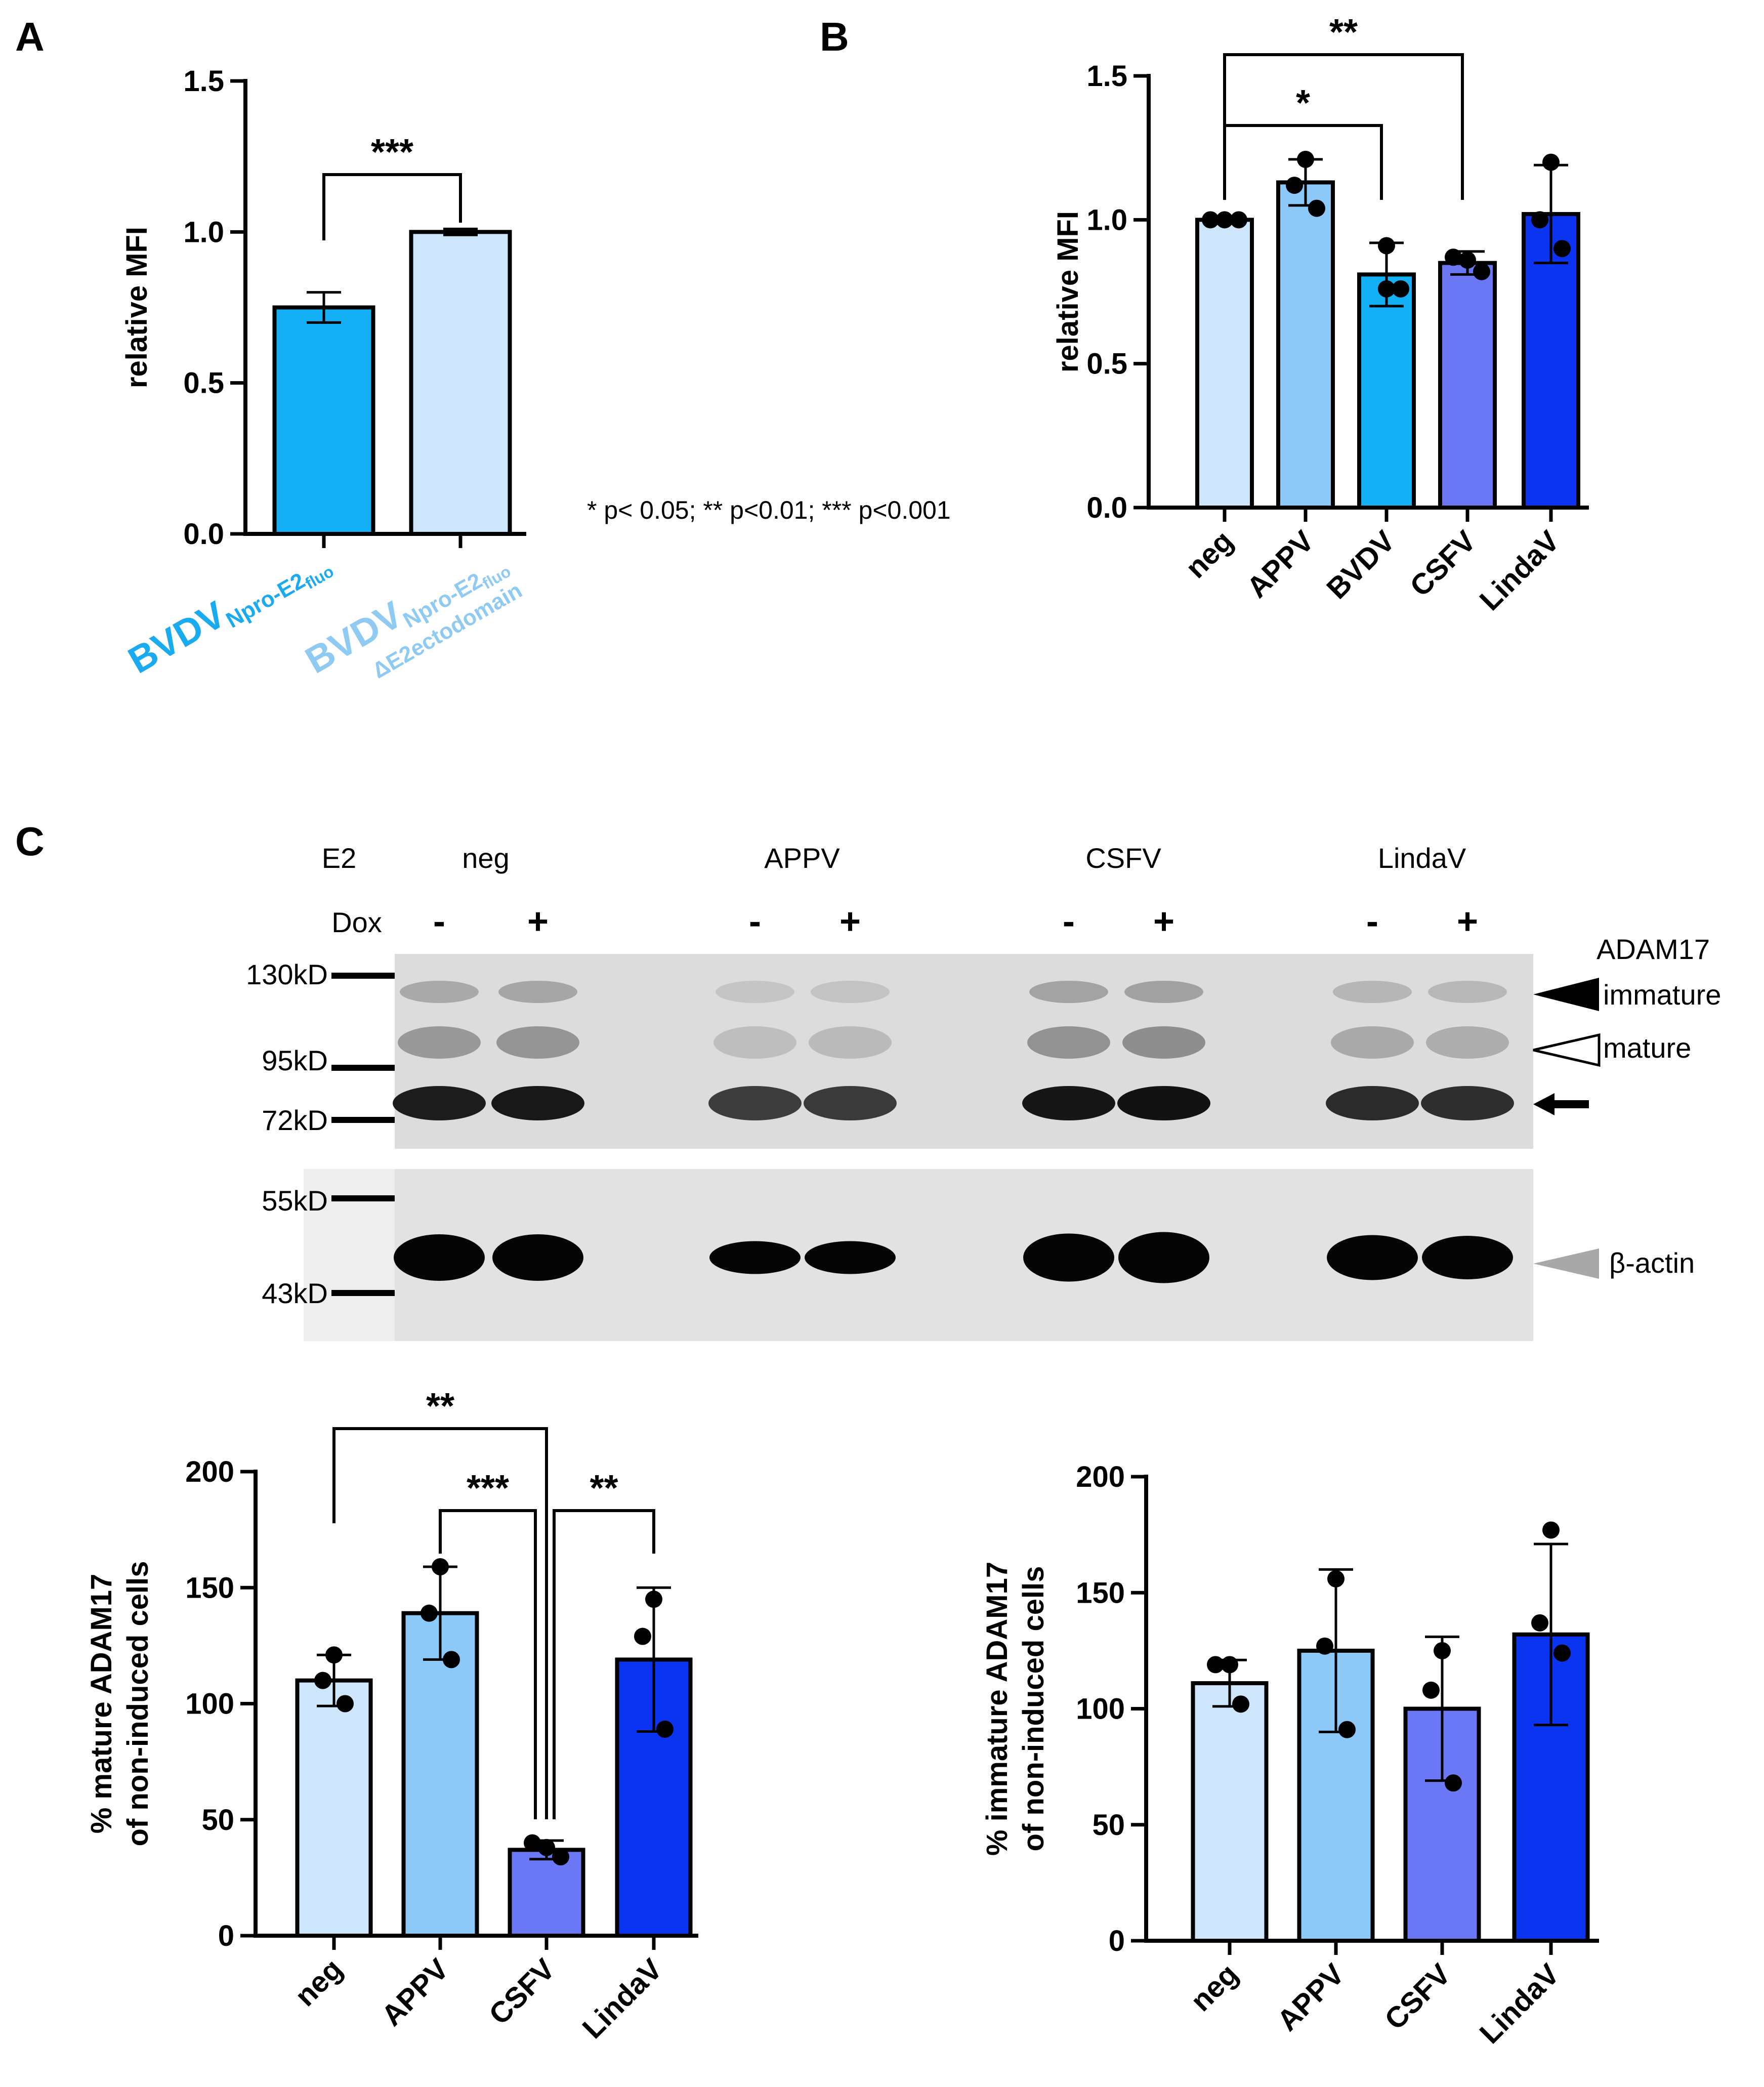  I want to click on y-tick-label: 1.0, so click(1106, 220).